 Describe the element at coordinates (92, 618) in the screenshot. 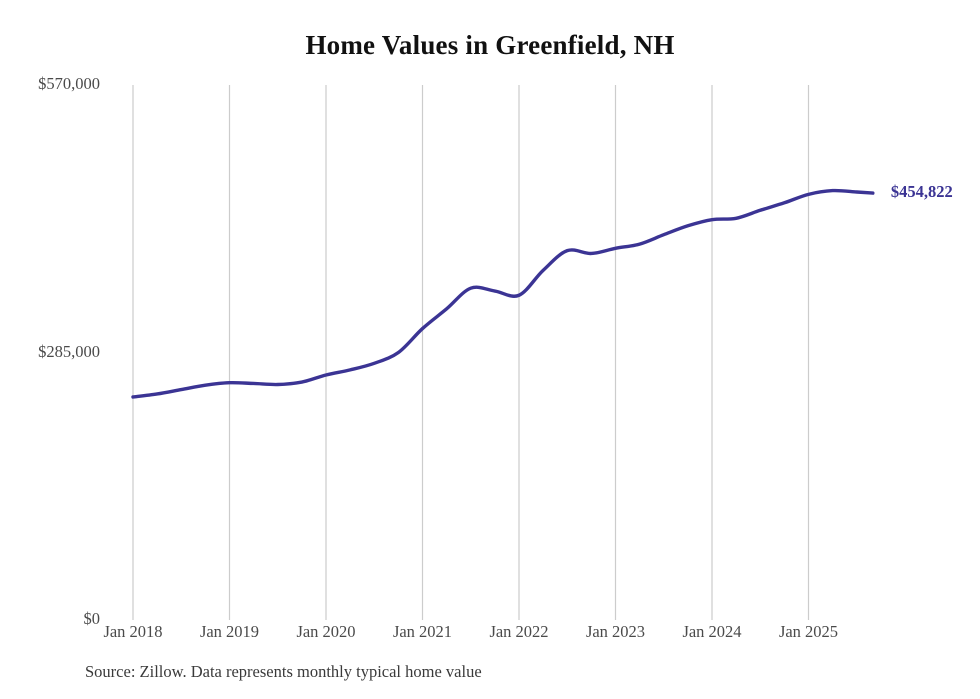

I see `y-tick-label-0: $0` at that location.